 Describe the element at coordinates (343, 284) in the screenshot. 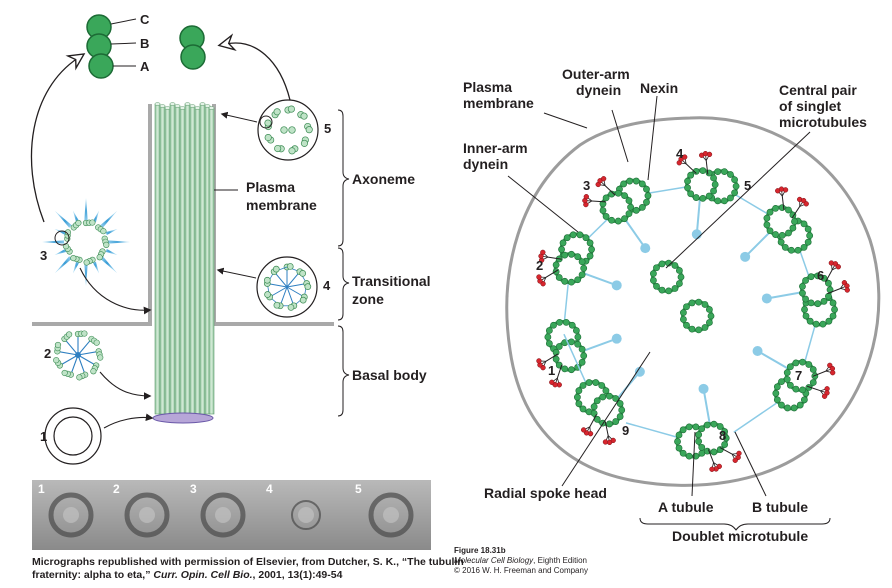

I see `bracket-transitional-zone` at that location.